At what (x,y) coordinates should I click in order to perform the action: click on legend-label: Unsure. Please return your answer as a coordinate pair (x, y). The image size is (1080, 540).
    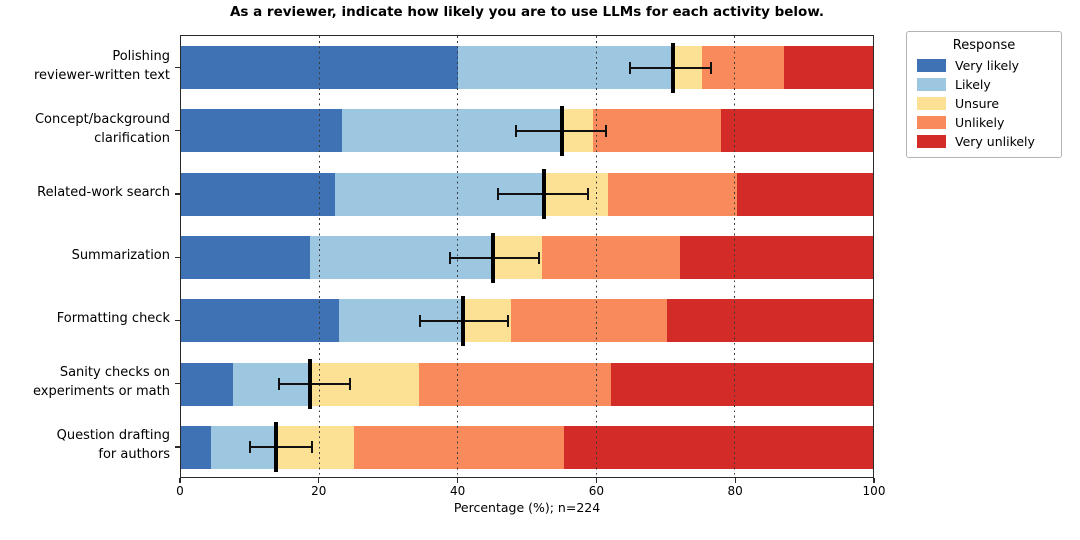
    Looking at the image, I should click on (977, 103).